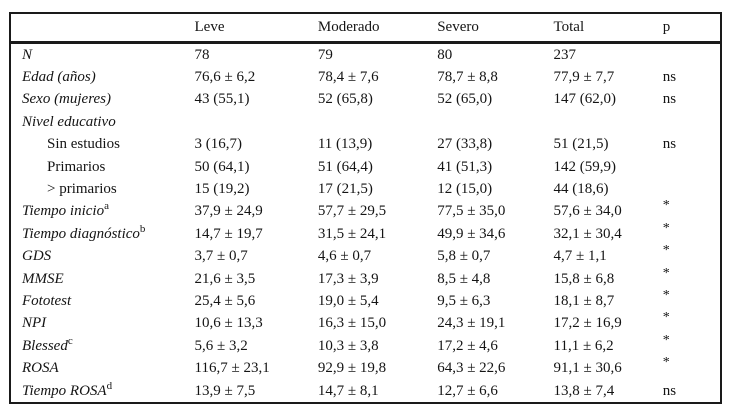 The height and width of the screenshot is (417, 731). I want to click on value-cell-total: 237, so click(565, 54).